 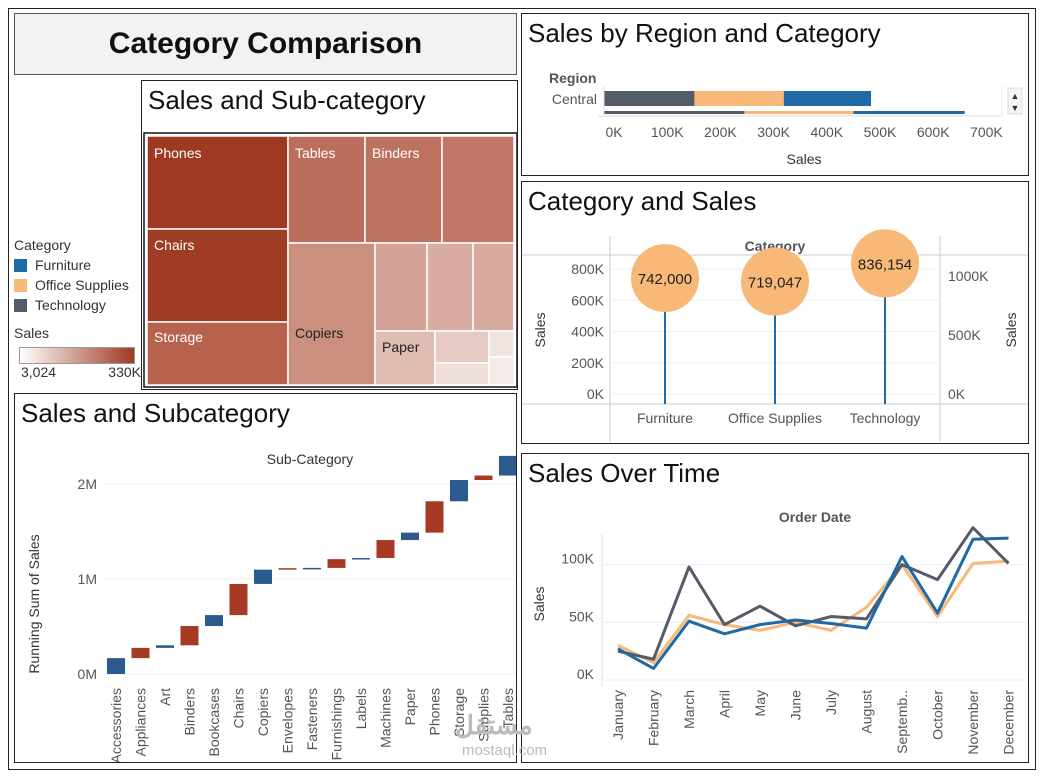 I want to click on tile-label-paper: Paper, so click(x=401, y=347).